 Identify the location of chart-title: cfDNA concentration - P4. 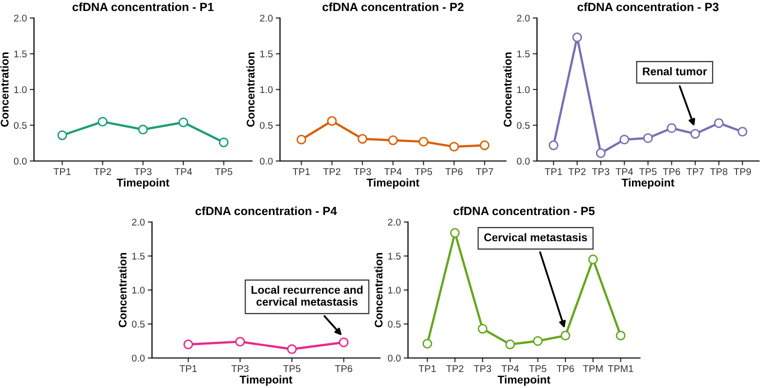
(266, 211).